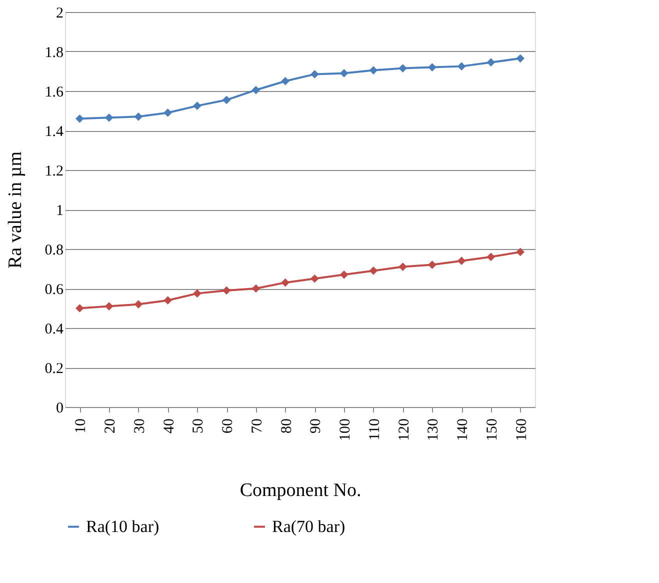  Describe the element at coordinates (54, 250) in the screenshot. I see `y-tick-label: 0.8` at that location.